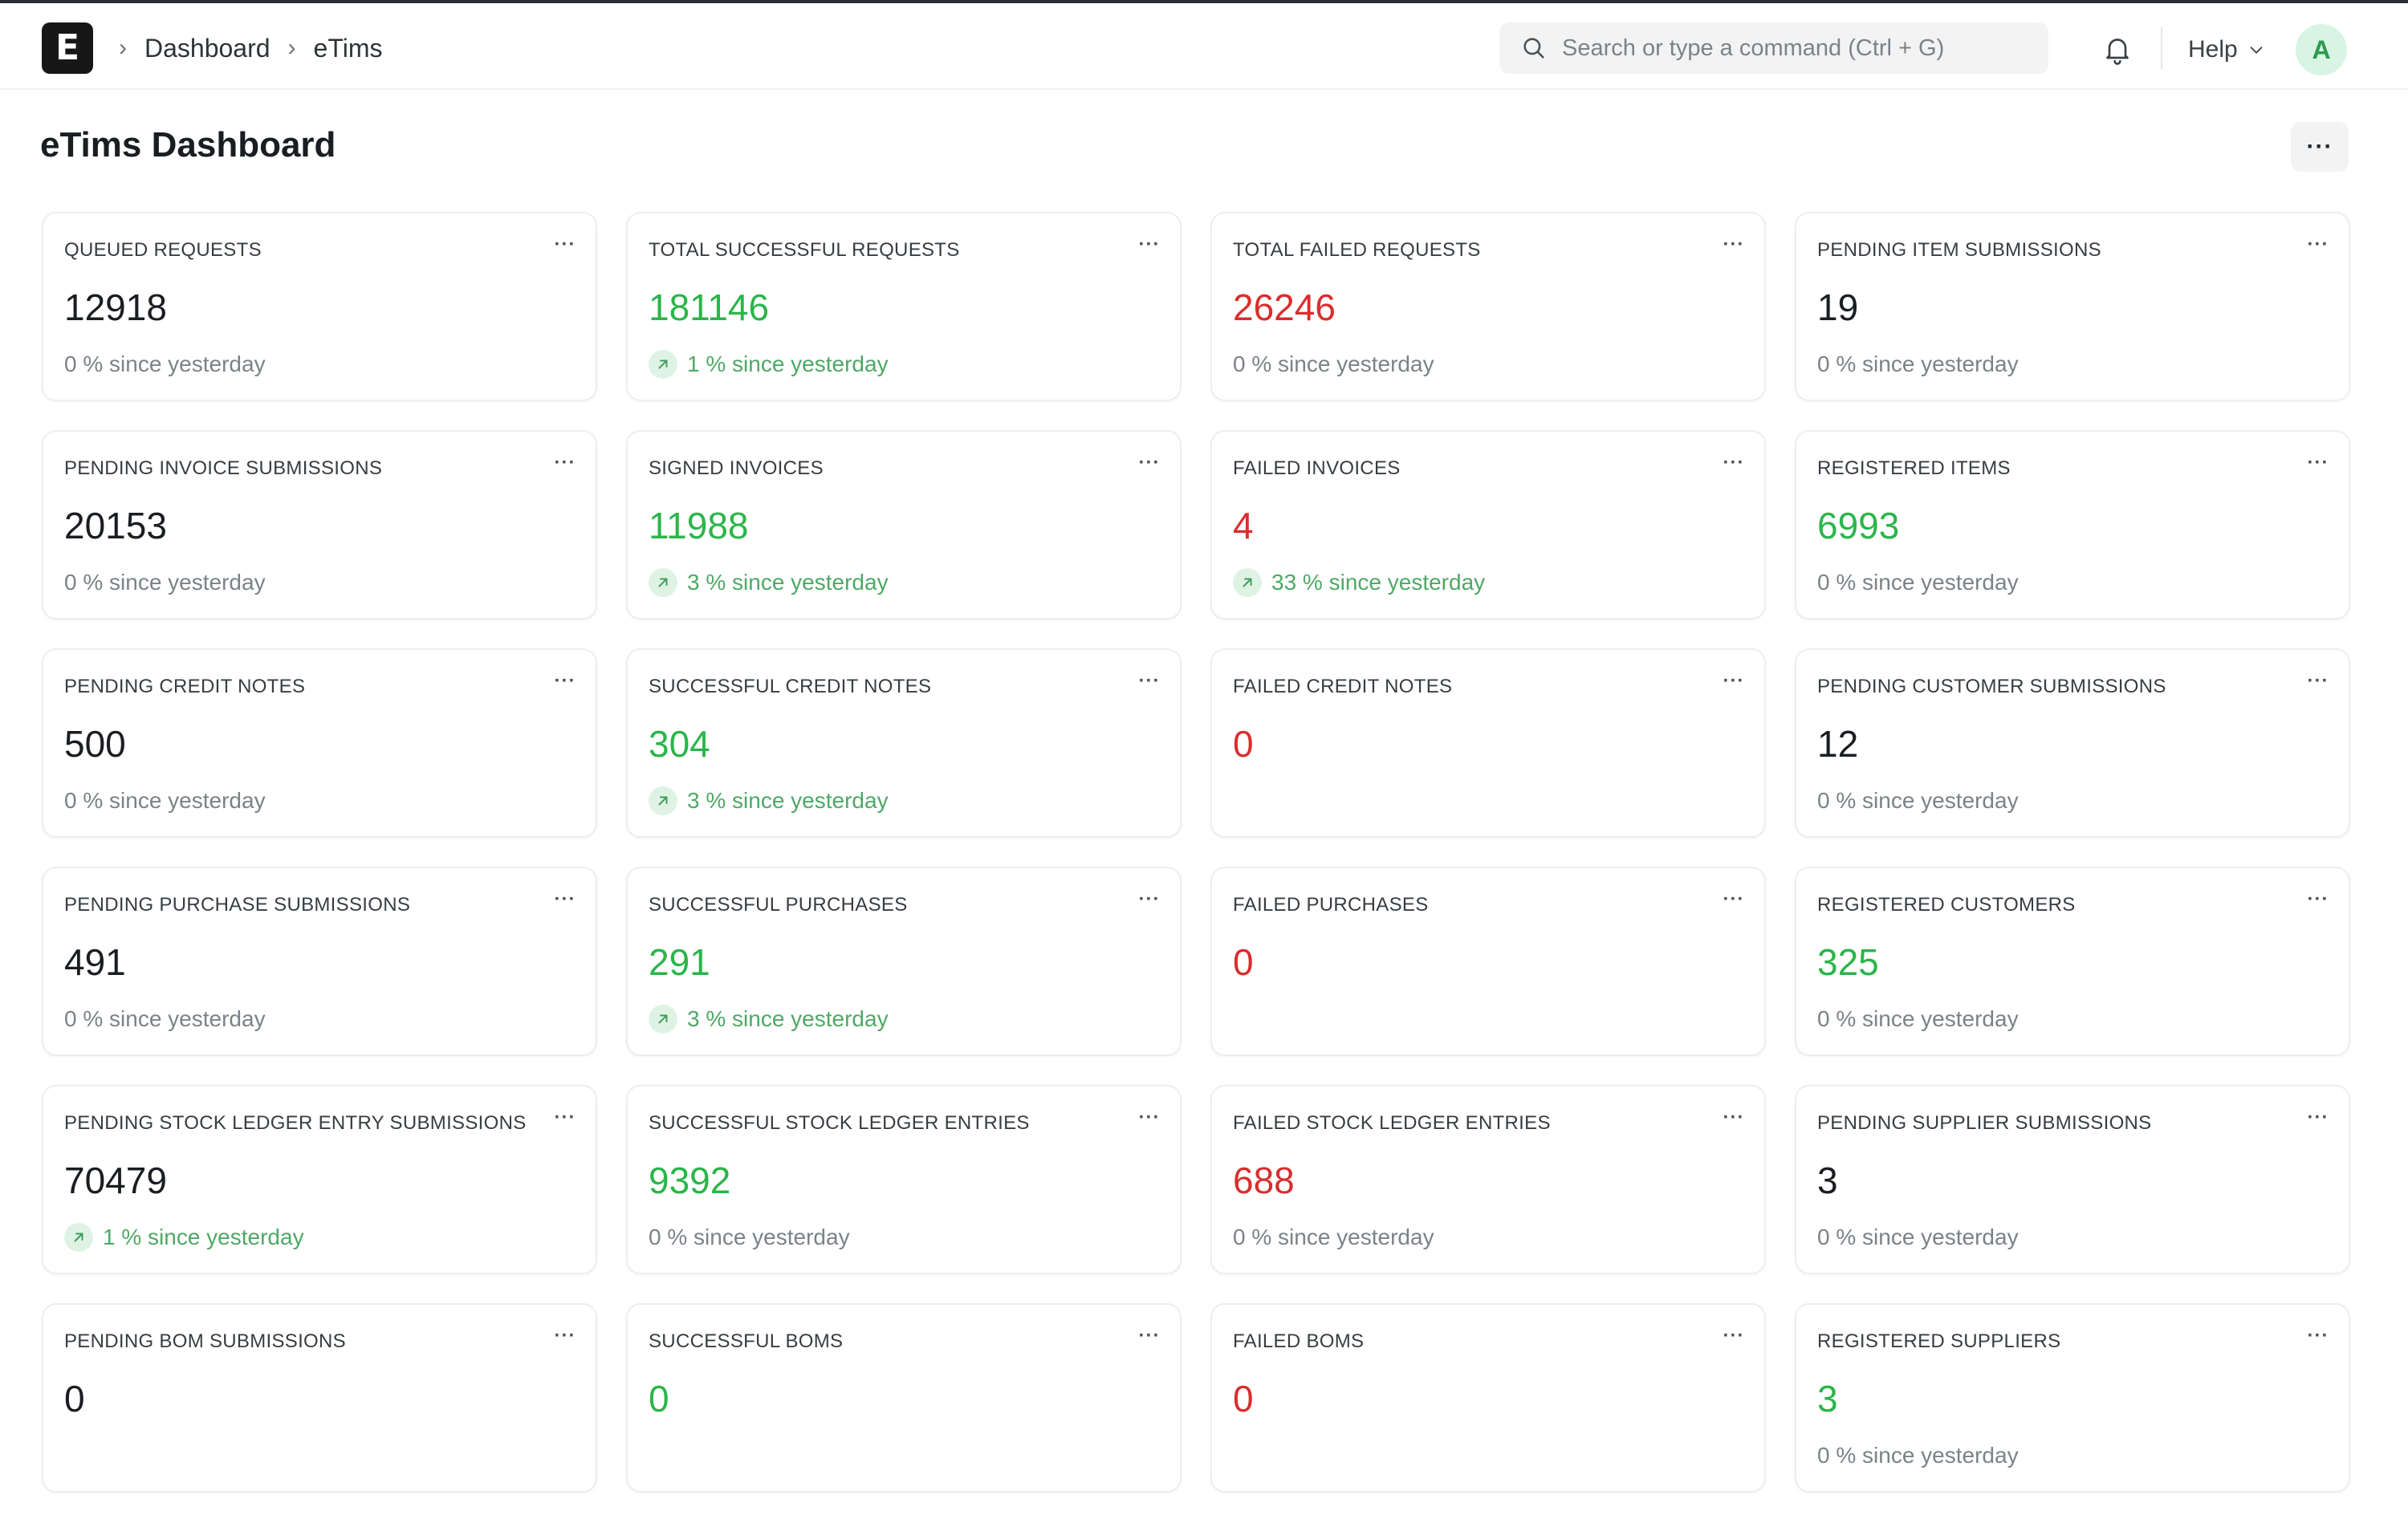  What do you see at coordinates (1488, 962) in the screenshot?
I see `number-card: FAILED PURCHASES ··· 0` at bounding box center [1488, 962].